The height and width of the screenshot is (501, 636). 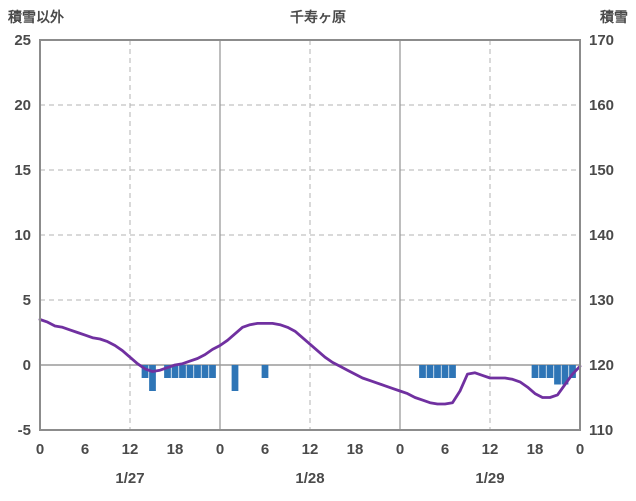 I want to click on left-axis-tick-label: -5, so click(x=24, y=430).